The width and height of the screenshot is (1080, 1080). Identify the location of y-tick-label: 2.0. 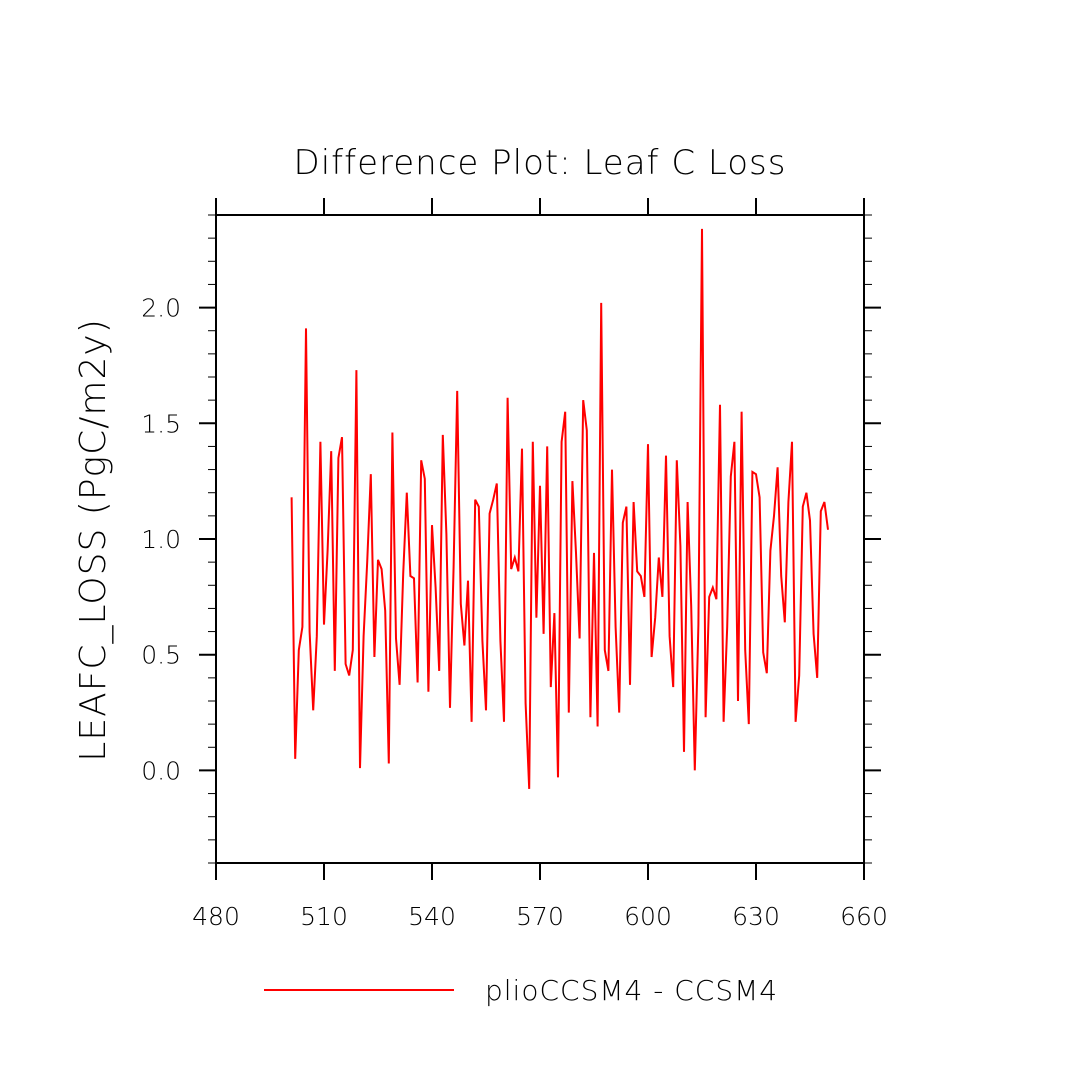
(161, 308).